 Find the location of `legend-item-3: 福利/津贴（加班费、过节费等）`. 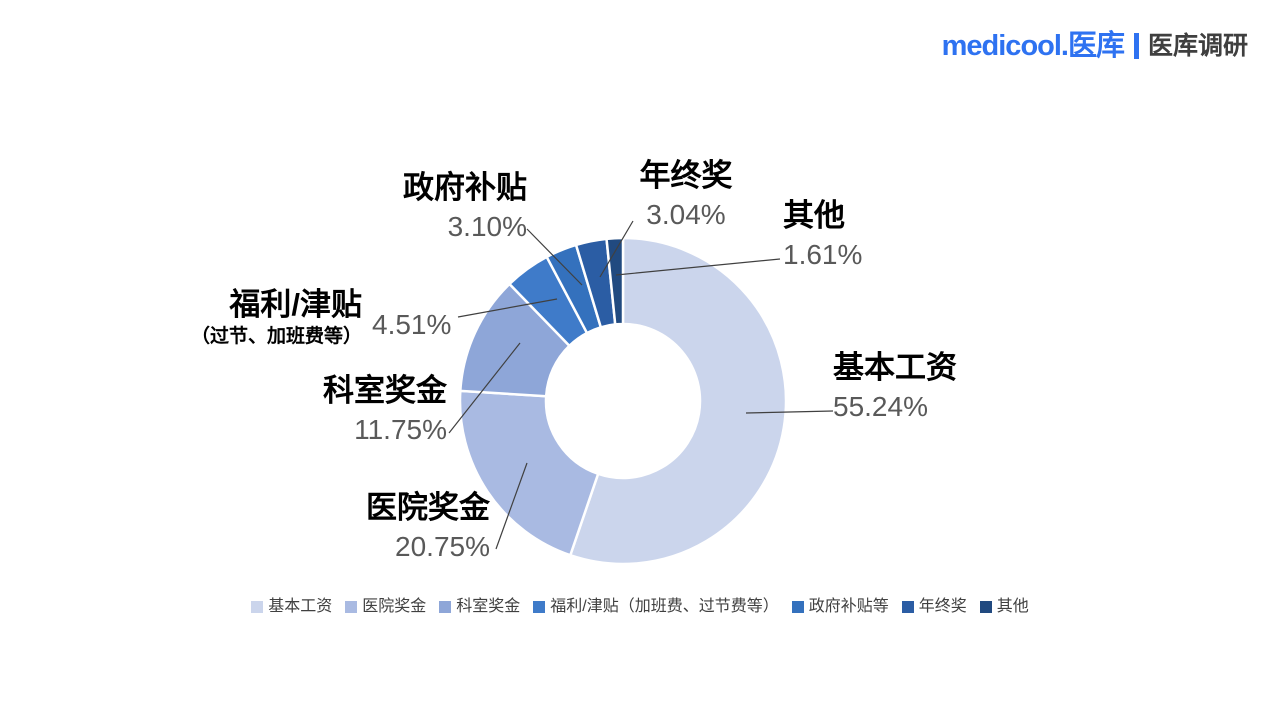

legend-item-3: 福利/津贴（加班费、过节费等） is located at coordinates (656, 607).